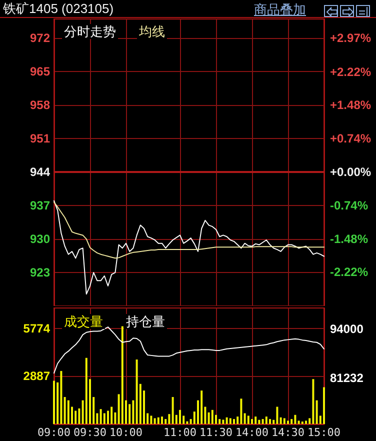  Describe the element at coordinates (349, 205) in the screenshot. I see `y2-tick-label: -0.74%` at that location.